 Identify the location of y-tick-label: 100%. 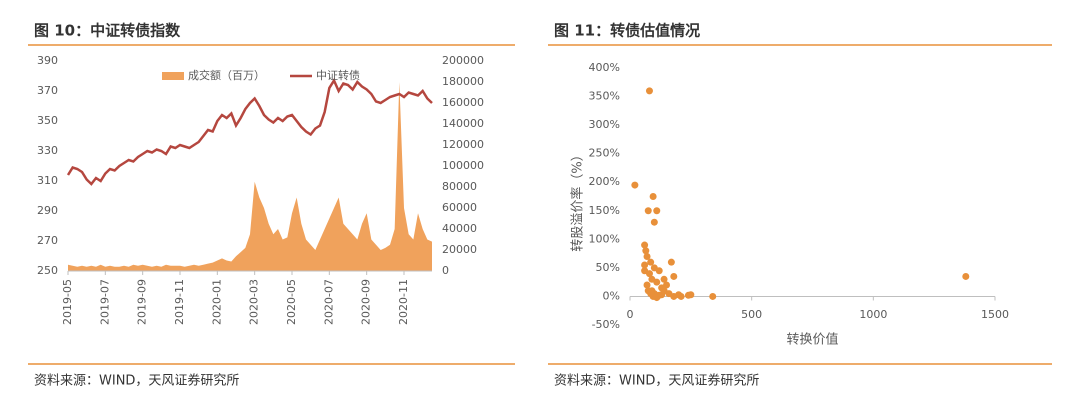
(604, 238).